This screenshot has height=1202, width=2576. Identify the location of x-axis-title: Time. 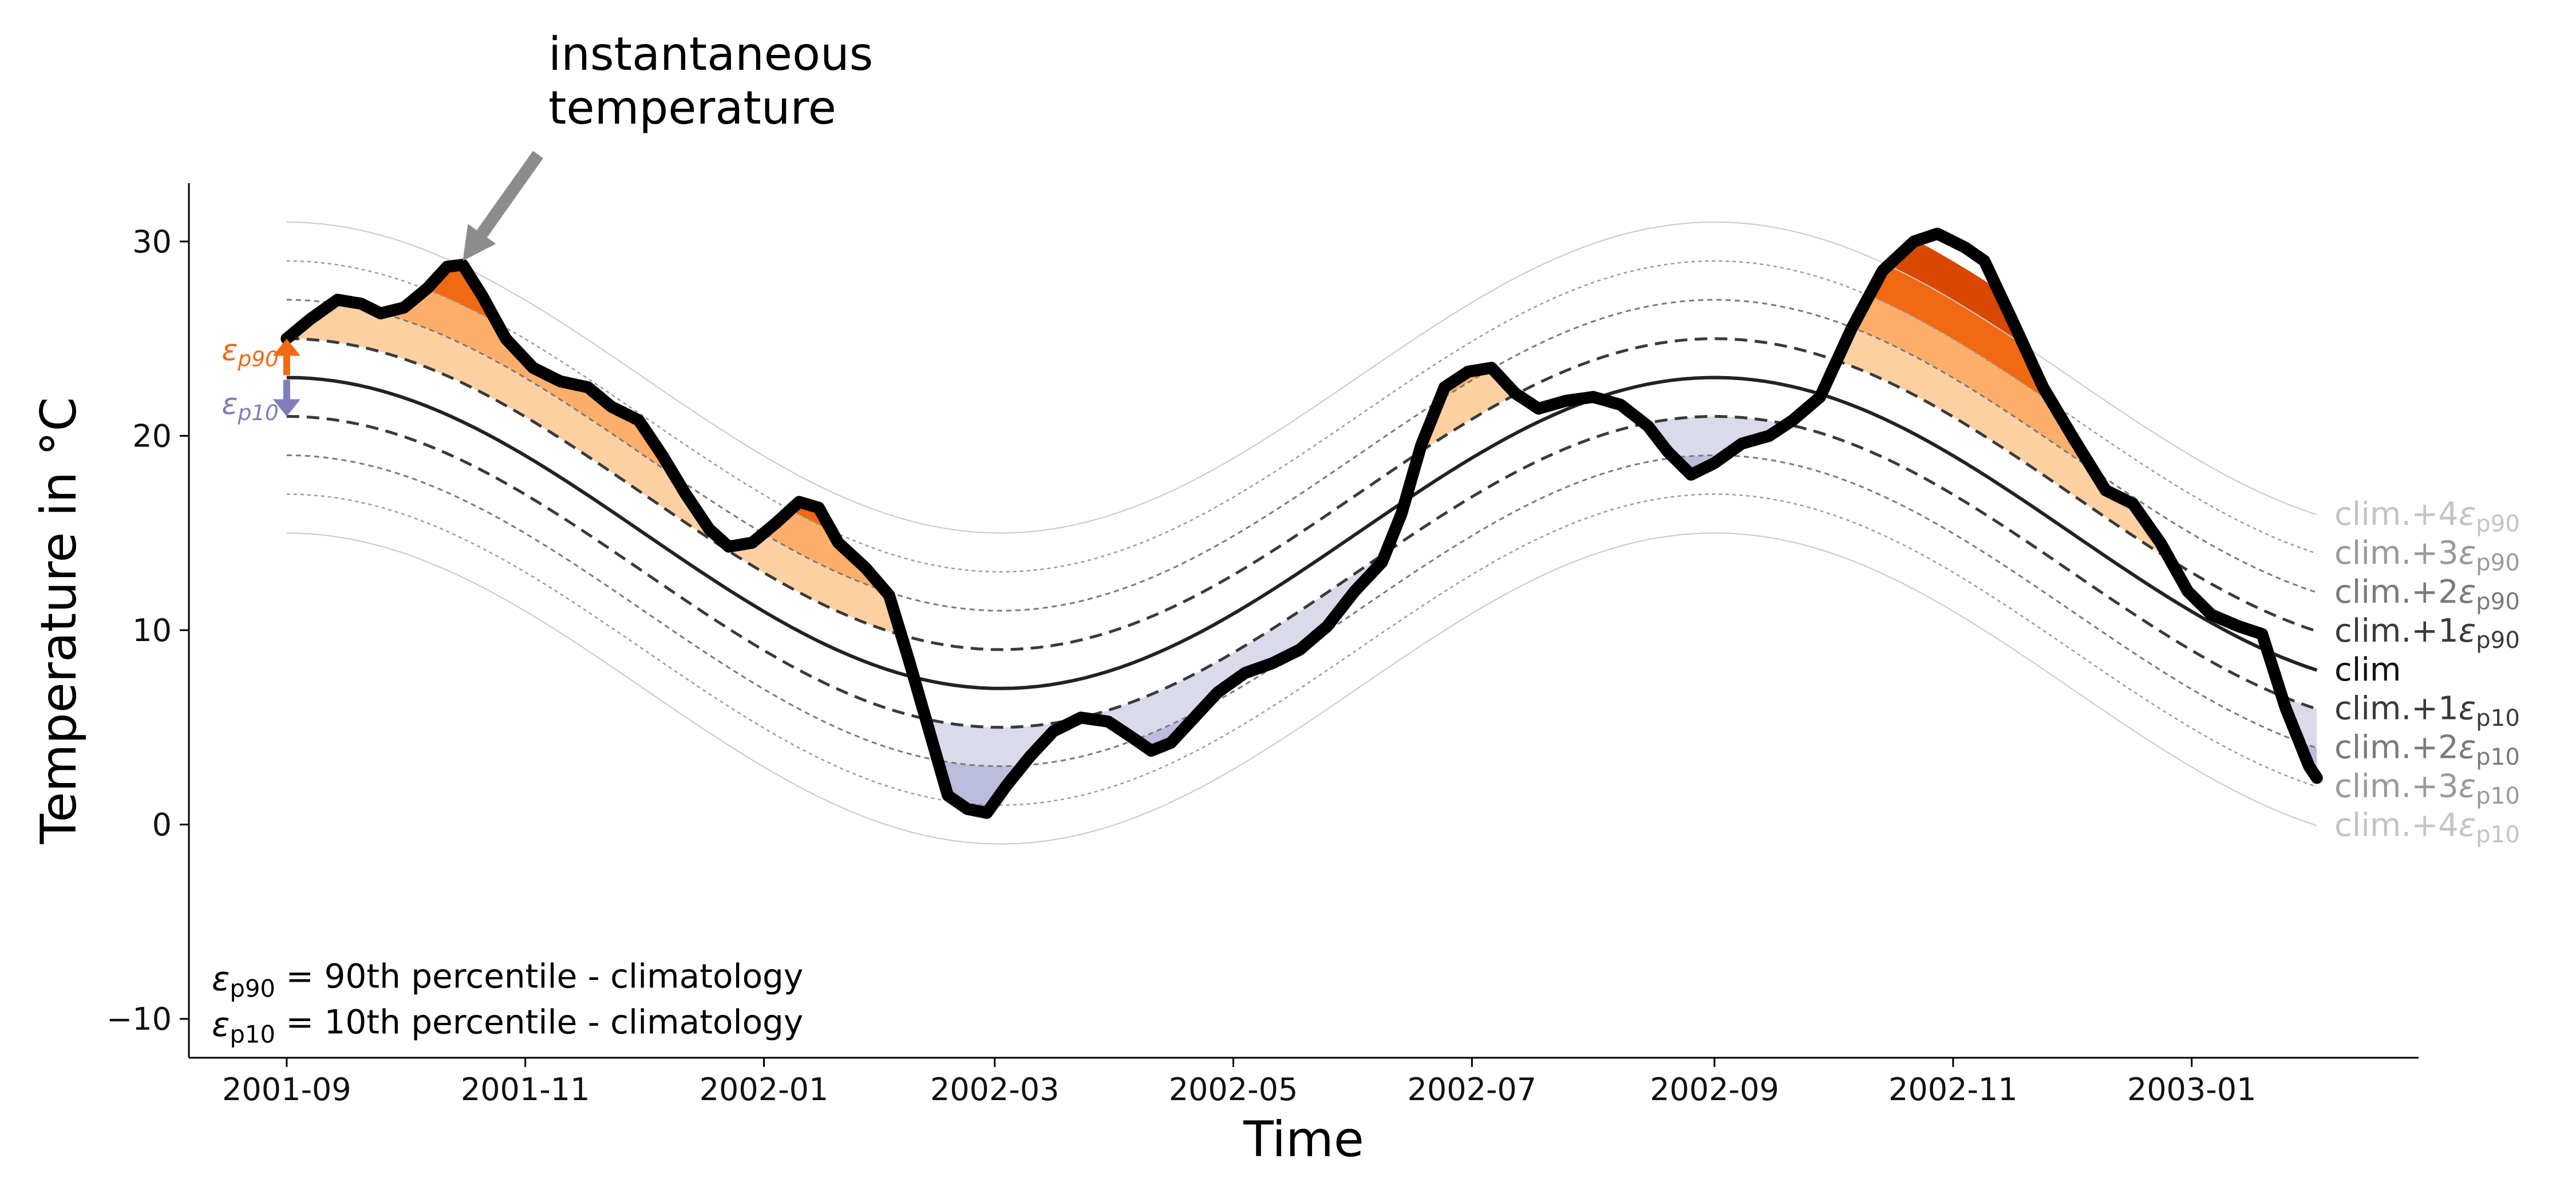
(1303, 1140).